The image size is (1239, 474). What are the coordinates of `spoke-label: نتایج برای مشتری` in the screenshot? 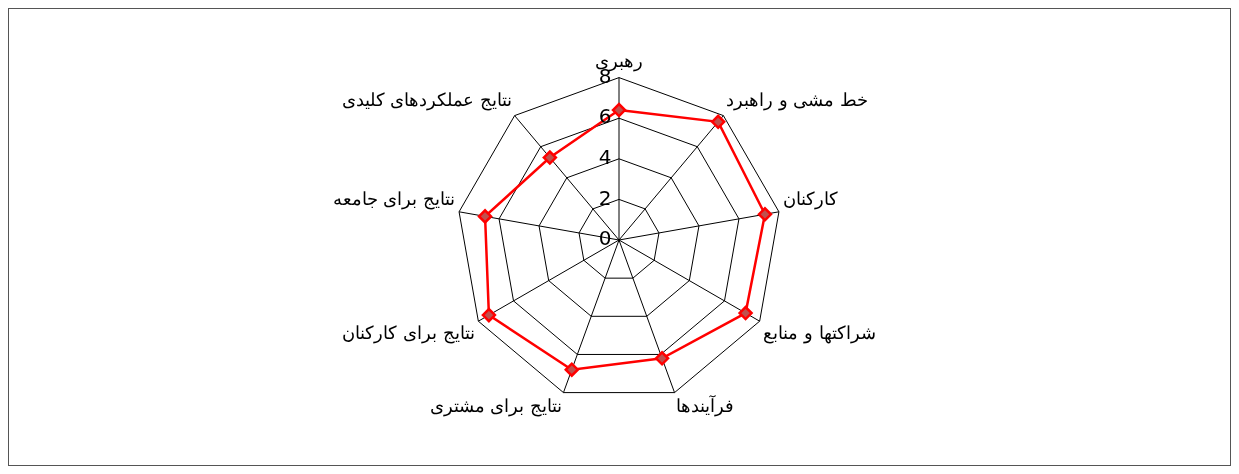 It's located at (496, 405).